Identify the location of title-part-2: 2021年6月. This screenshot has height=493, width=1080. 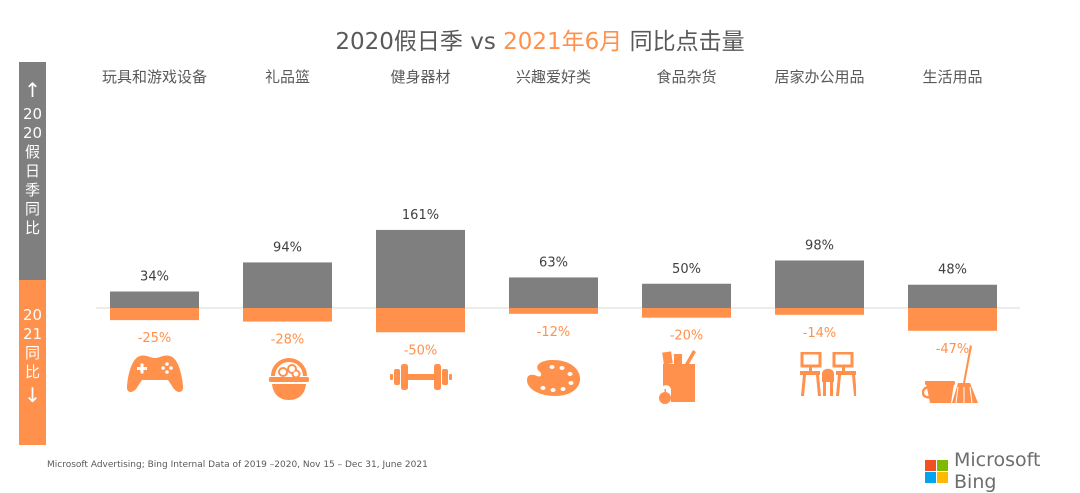
(563, 42).